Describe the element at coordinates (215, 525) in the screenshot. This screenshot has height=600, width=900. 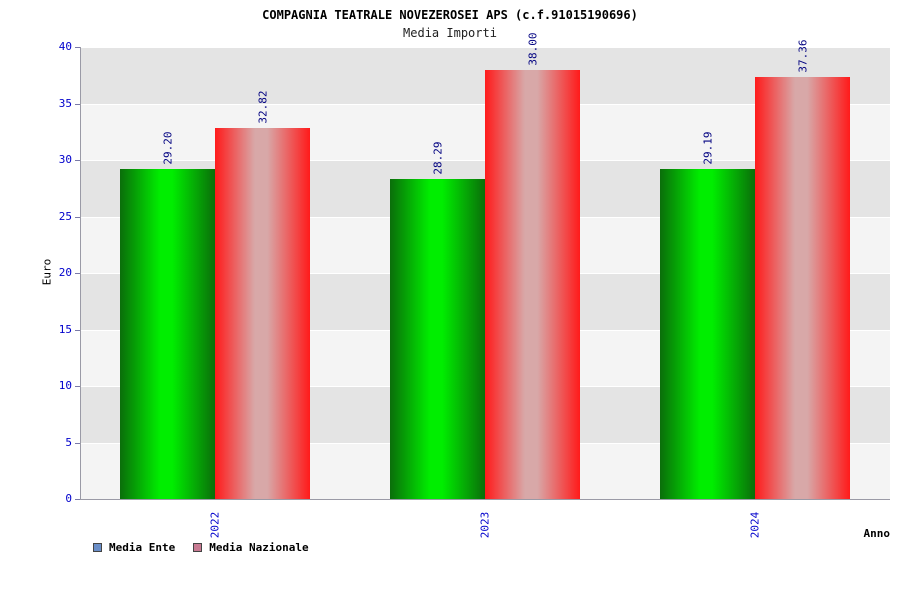
I see `x-category-label: 2022` at that location.